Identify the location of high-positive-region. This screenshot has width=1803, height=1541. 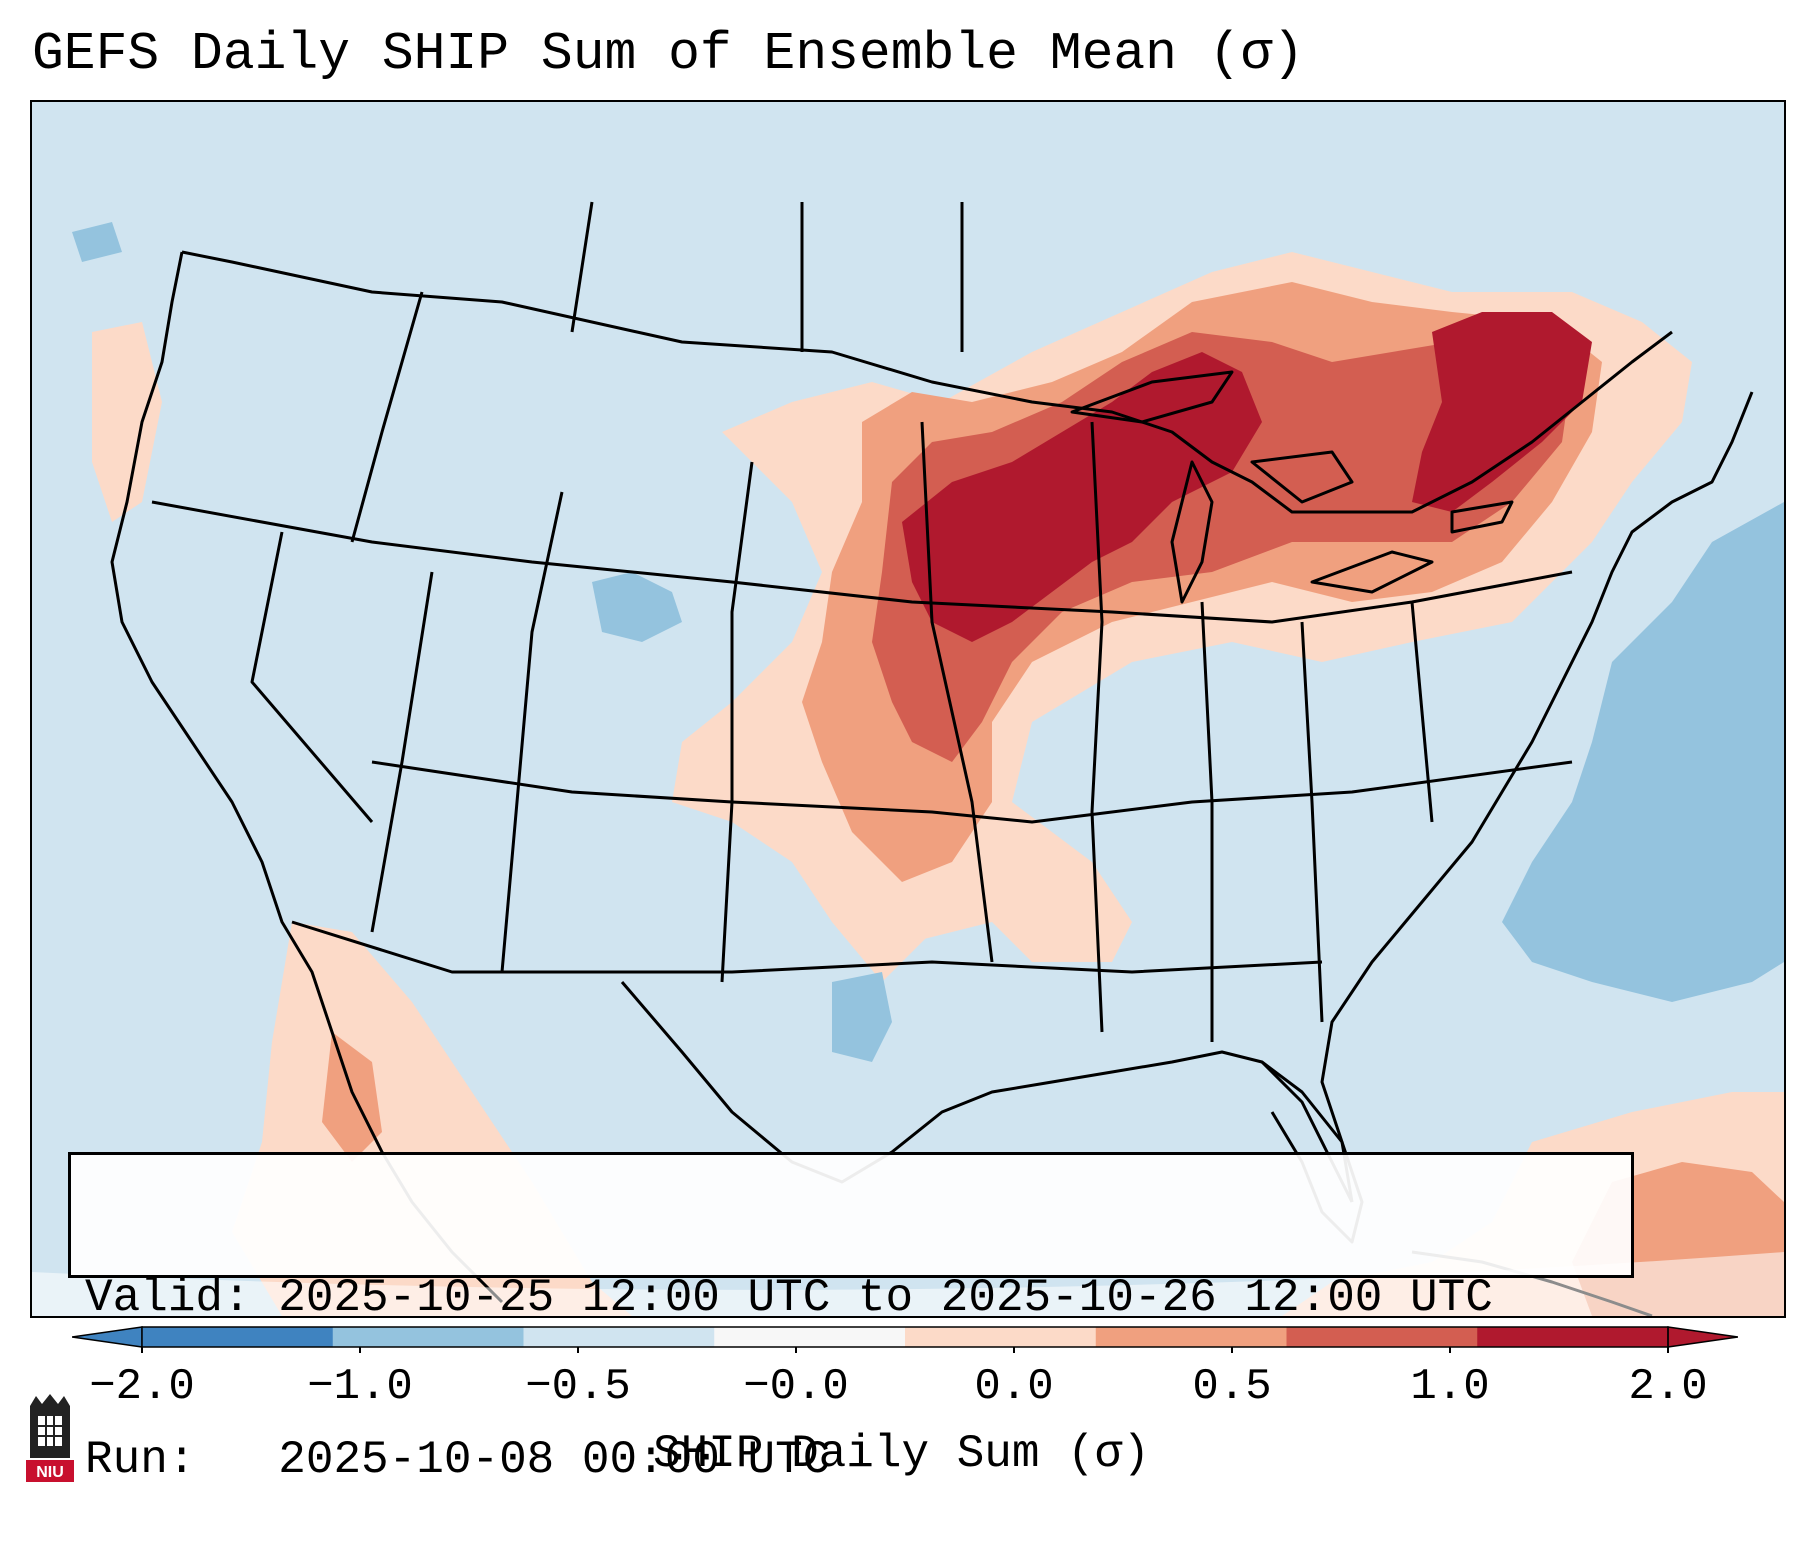
(1222, 547).